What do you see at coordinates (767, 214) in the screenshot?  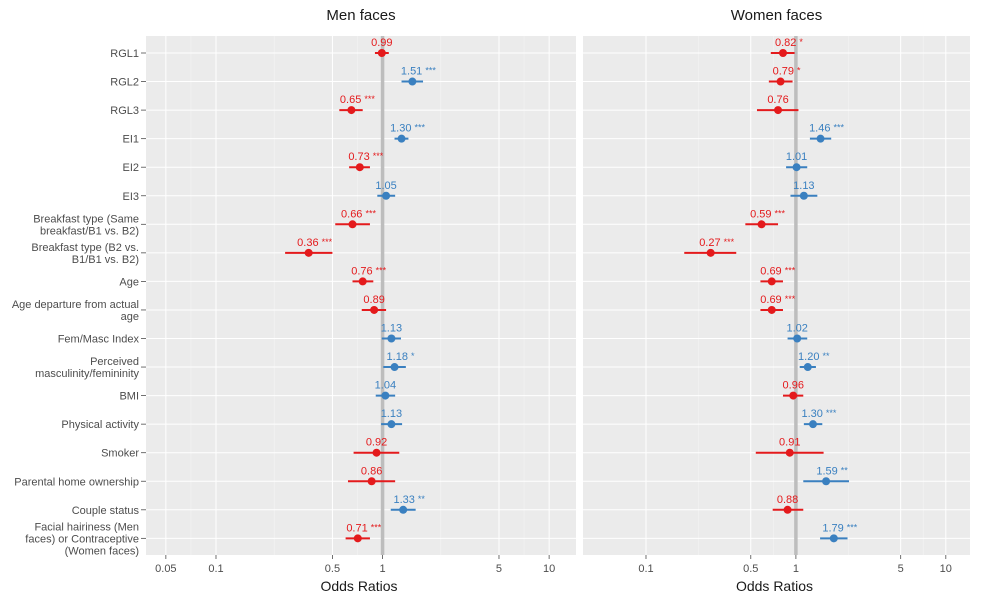 I see `data-label: 0.59 ***` at bounding box center [767, 214].